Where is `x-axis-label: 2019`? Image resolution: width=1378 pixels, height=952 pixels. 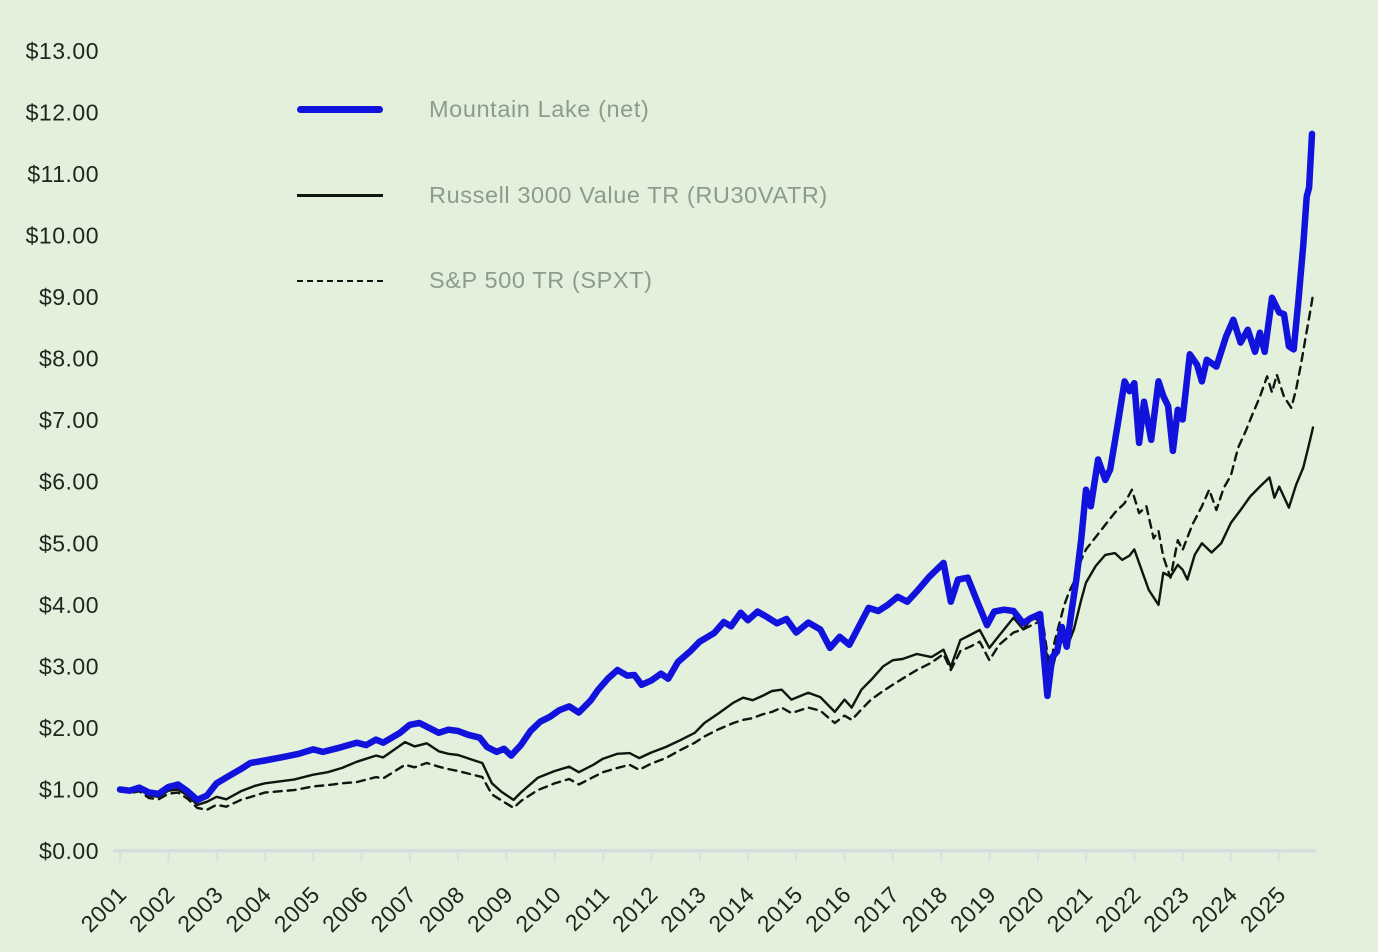 x-axis-label: 2019 is located at coordinates (973, 909).